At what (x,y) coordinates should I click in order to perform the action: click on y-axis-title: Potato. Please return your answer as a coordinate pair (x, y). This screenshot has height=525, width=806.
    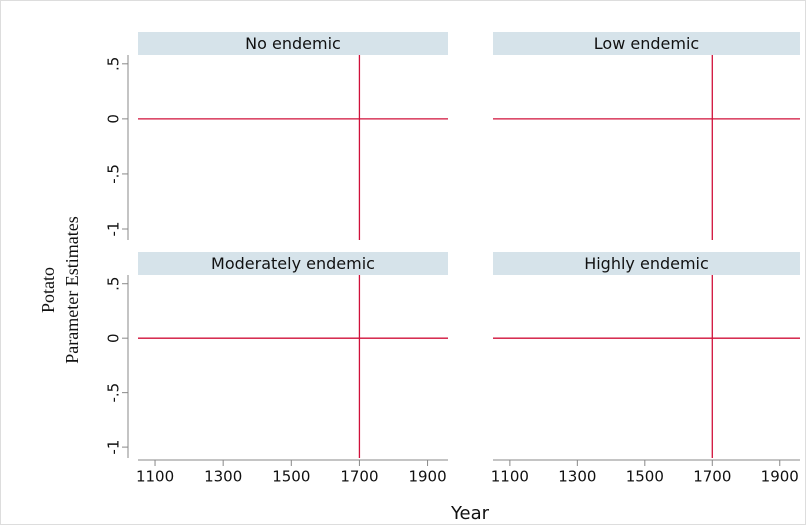
    Looking at the image, I should click on (48, 290).